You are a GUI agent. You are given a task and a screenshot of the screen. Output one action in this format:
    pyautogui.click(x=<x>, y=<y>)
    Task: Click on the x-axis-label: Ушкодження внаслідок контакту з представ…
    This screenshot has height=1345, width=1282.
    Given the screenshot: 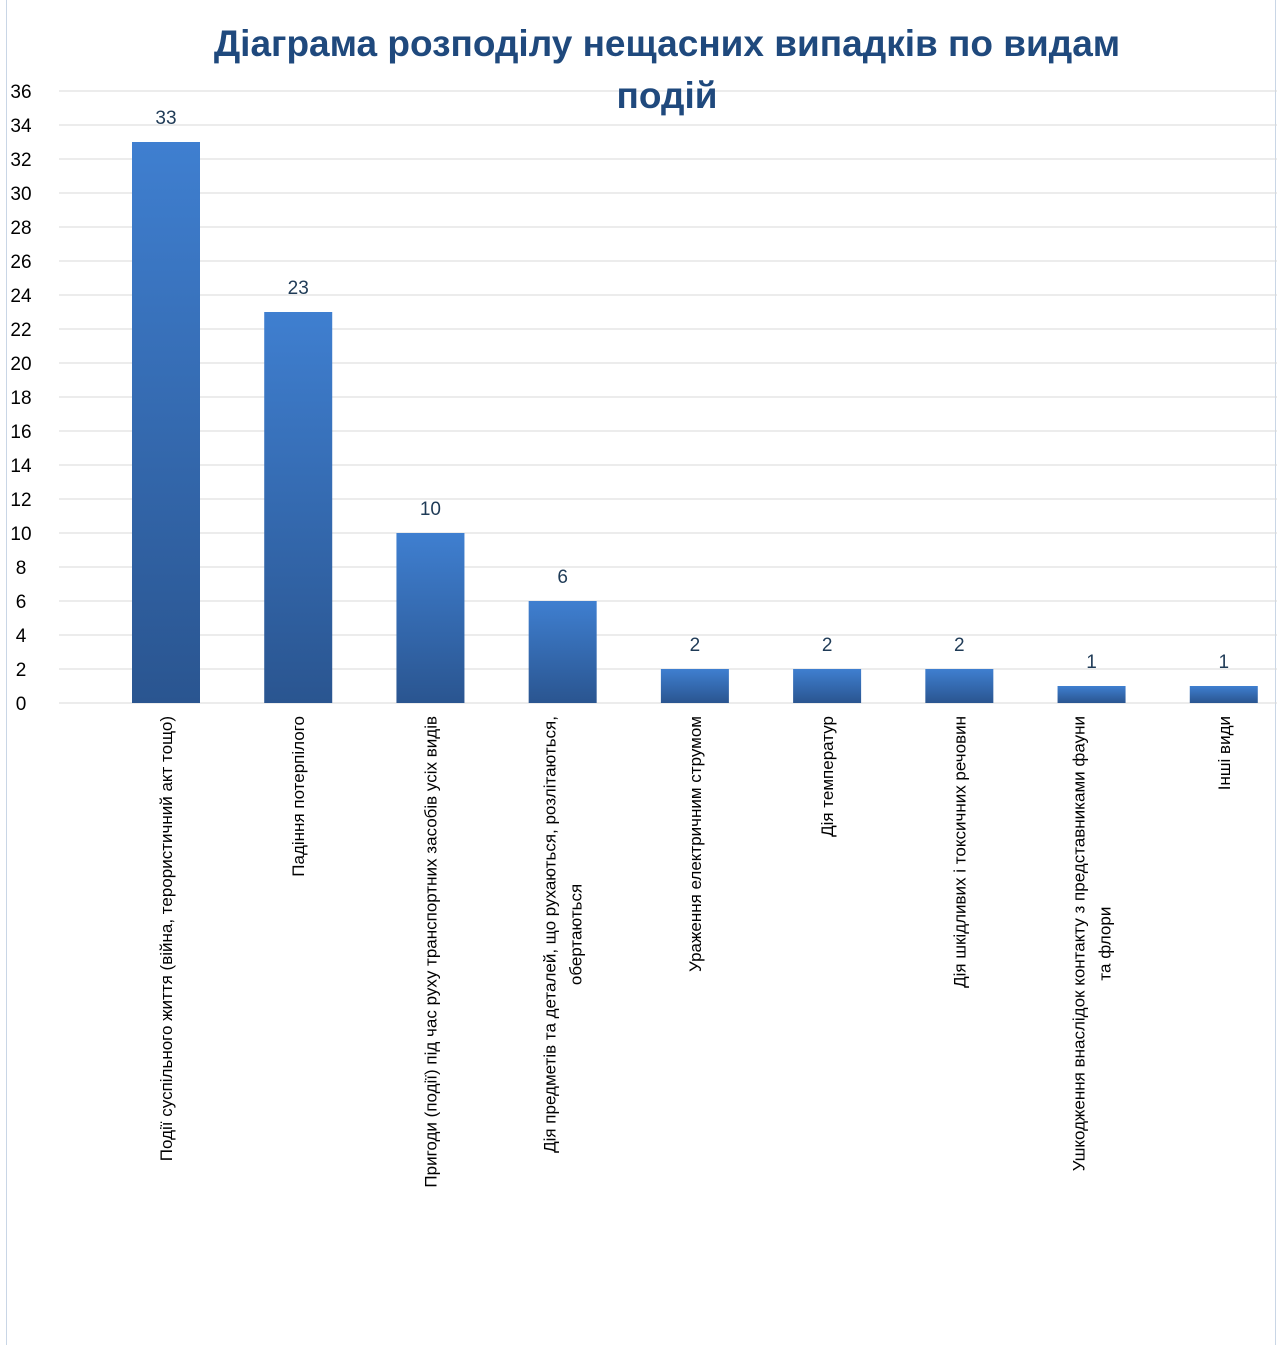 What is the action you would take?
    pyautogui.click(x=1092, y=943)
    